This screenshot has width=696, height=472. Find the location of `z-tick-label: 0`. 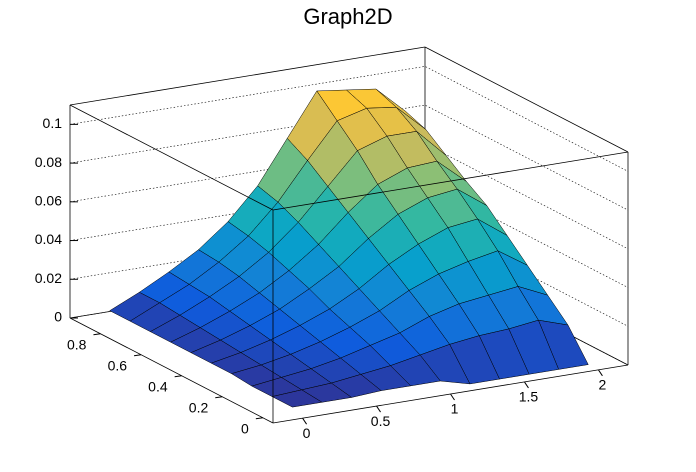

z-tick-label: 0 is located at coordinates (58, 317).